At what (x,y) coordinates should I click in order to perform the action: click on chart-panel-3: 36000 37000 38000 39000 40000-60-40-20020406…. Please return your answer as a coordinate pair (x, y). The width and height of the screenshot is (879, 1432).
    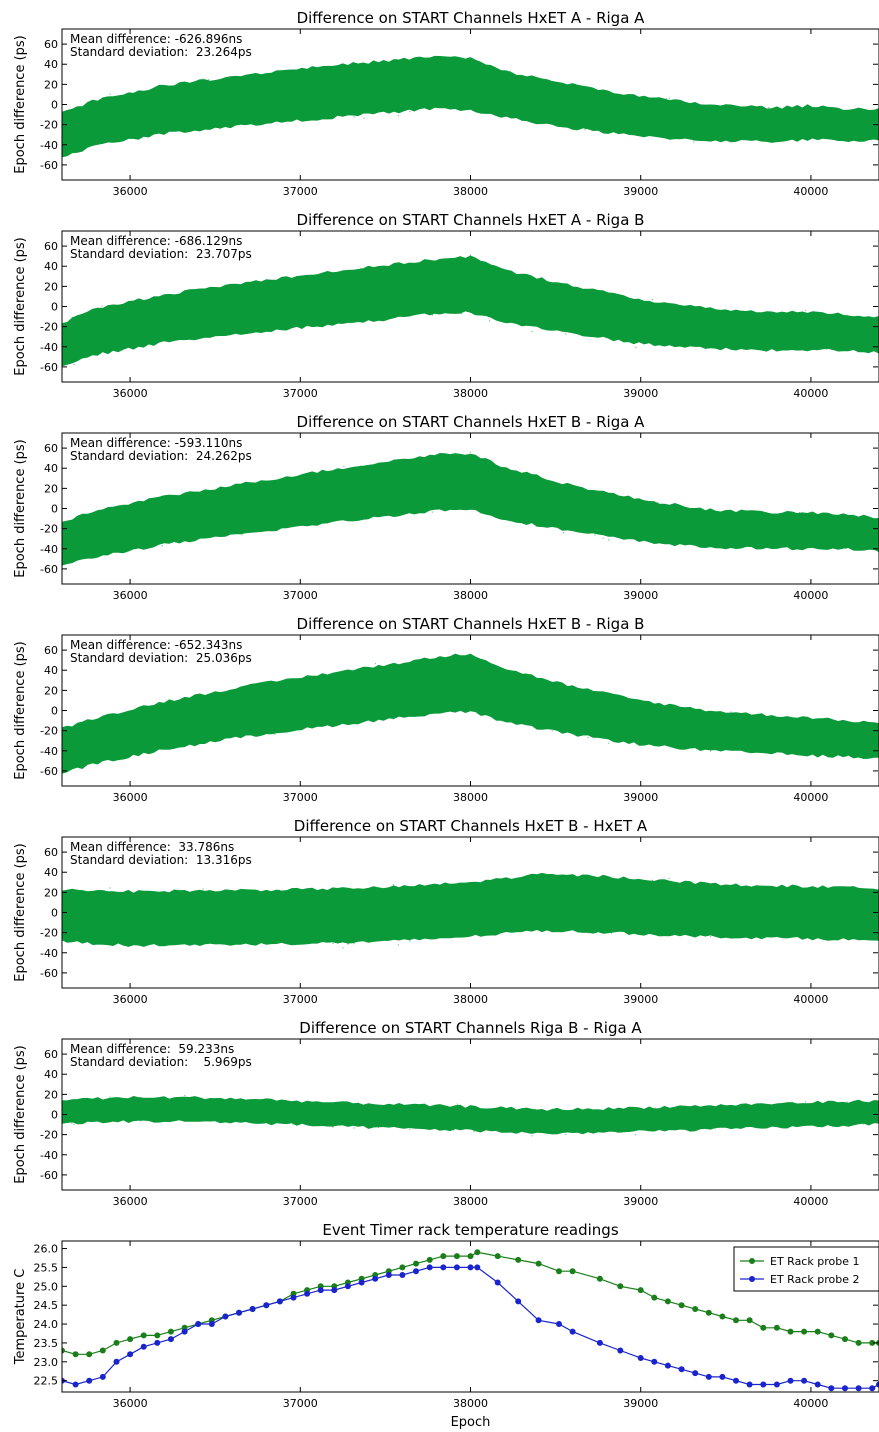
    Looking at the image, I should click on (446, 507).